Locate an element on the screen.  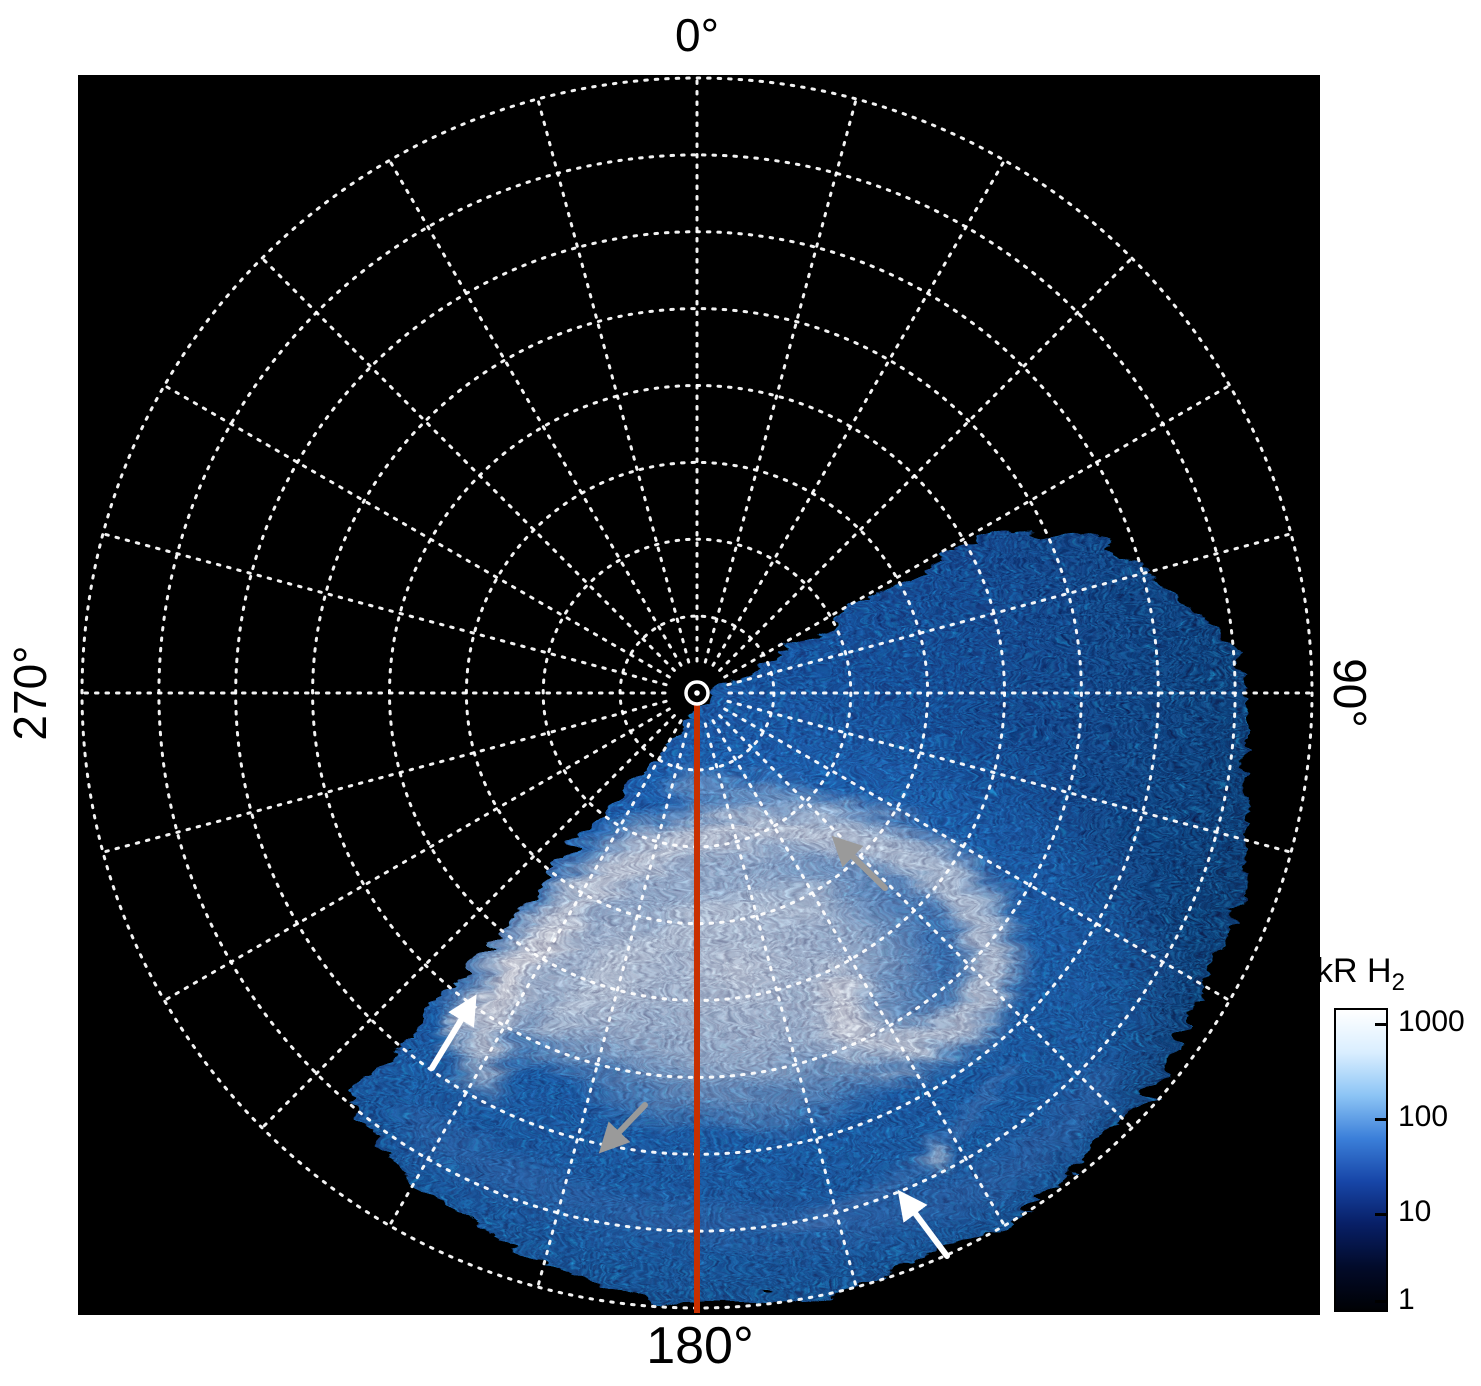
colorbar-title-main: kR H is located at coordinates (1354, 971).